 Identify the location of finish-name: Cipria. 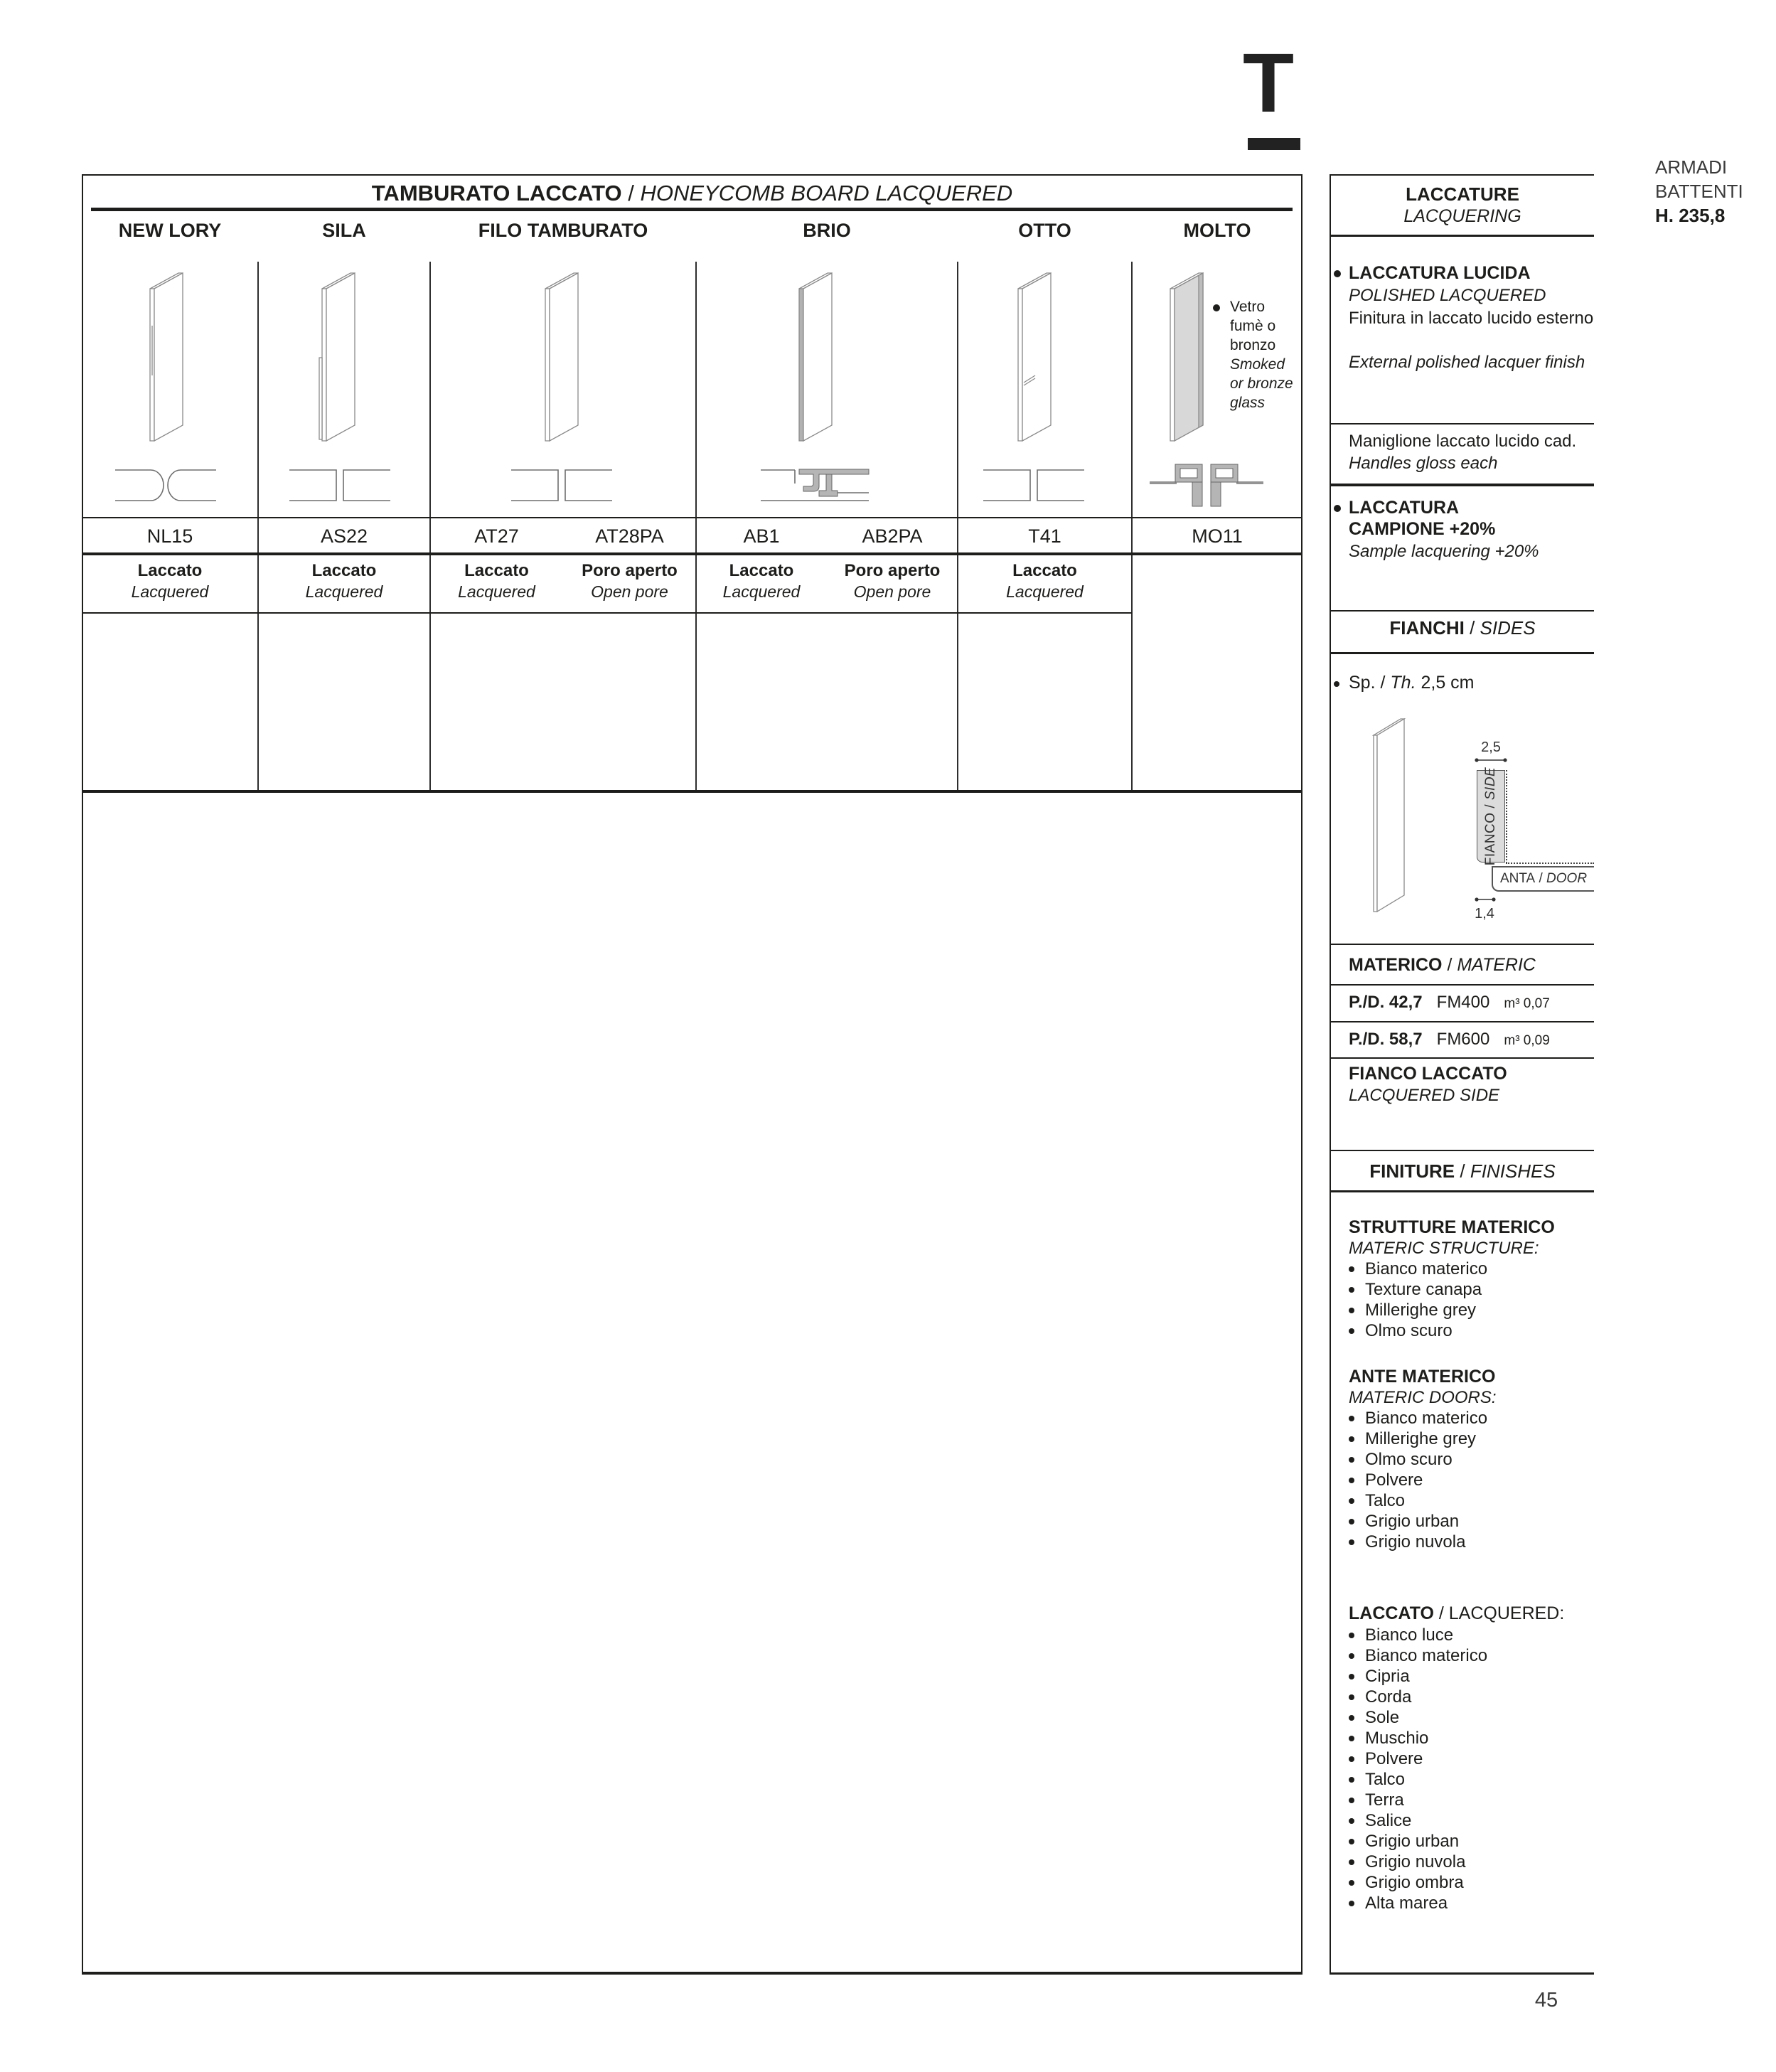
(1387, 1676).